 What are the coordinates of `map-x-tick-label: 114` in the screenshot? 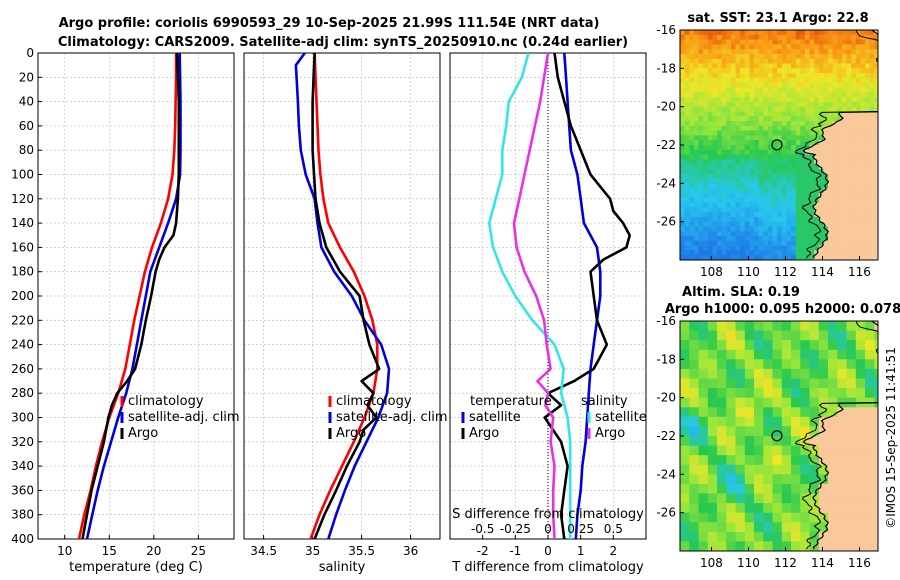 It's located at (822, 272).